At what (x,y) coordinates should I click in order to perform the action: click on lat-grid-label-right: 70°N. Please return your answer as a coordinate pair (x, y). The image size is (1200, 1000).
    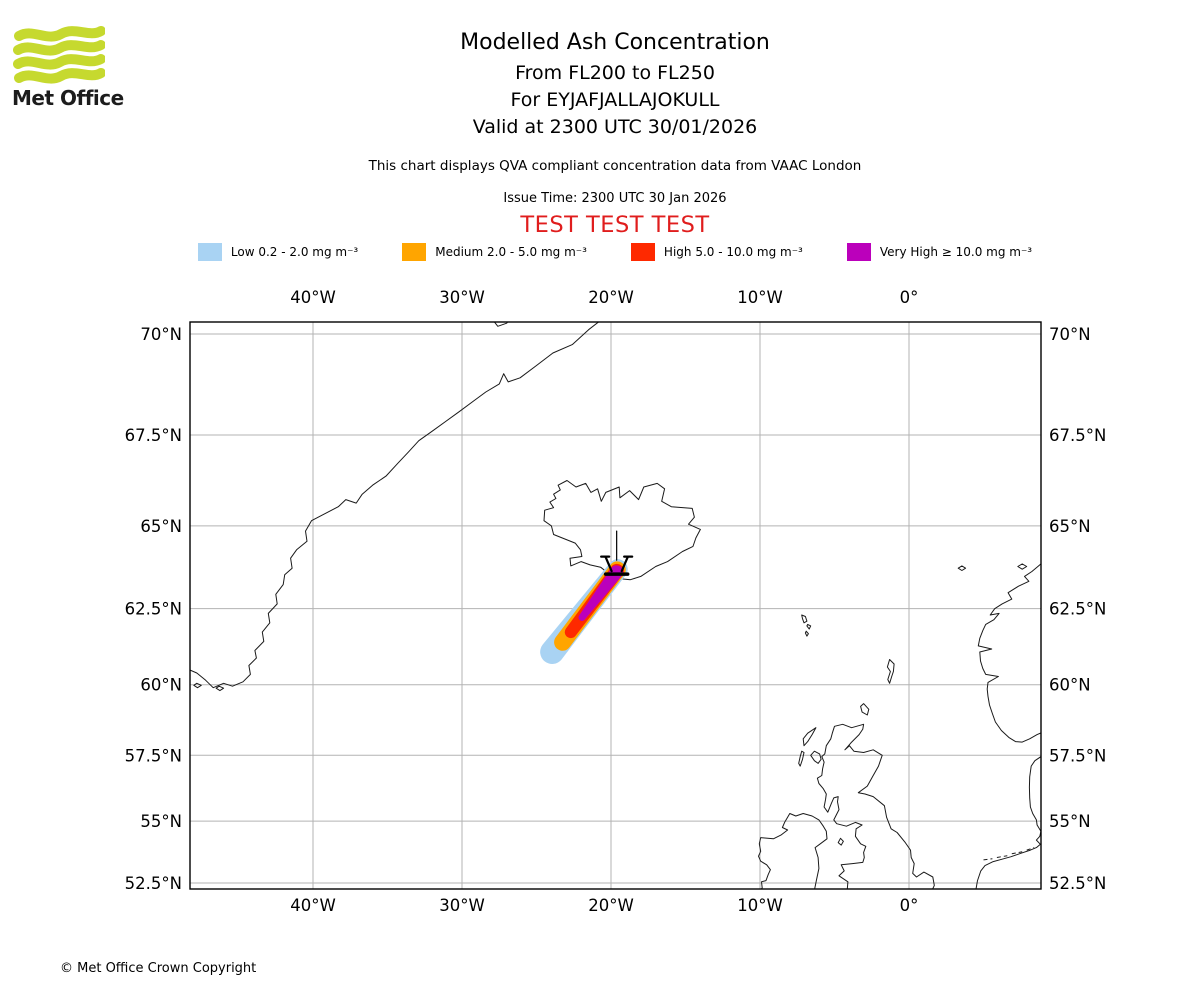
    Looking at the image, I should click on (1070, 334).